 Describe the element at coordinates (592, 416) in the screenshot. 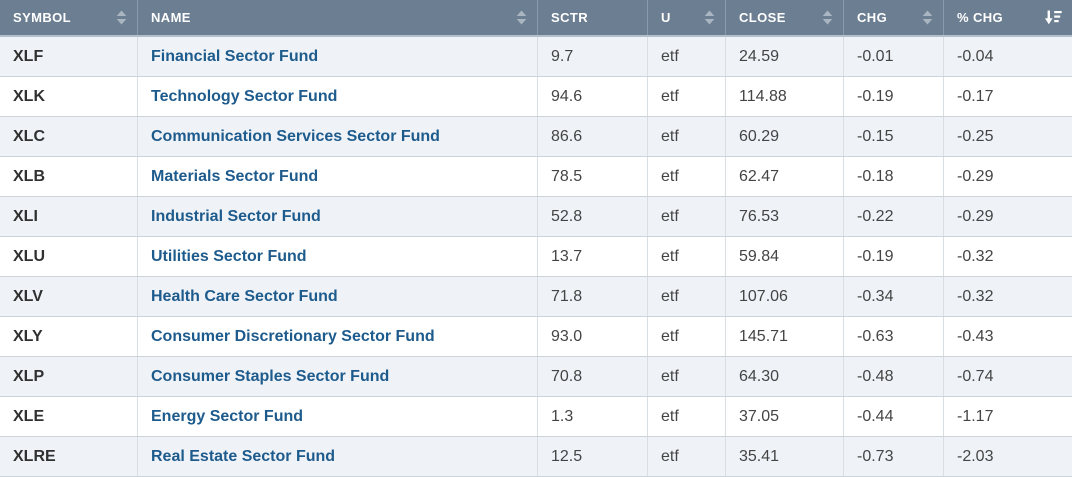

I see `sctr-cell: 1.3` at that location.